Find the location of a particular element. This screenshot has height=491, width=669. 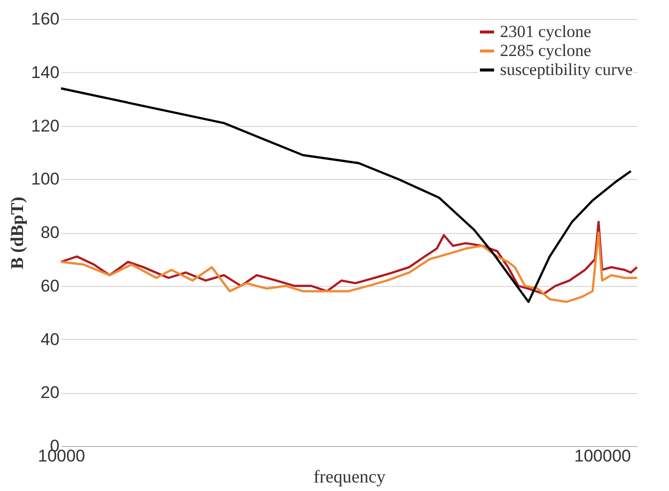

y-tick-label: 100 is located at coordinates (45, 179).